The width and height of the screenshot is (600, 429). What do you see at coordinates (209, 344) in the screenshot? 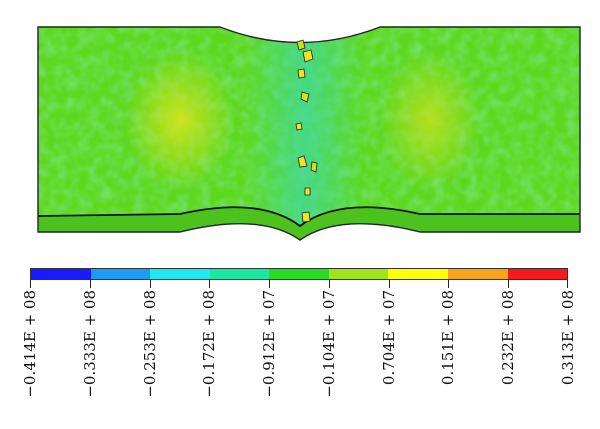
I see `legend-value-label: −0.172E + 08` at bounding box center [209, 344].